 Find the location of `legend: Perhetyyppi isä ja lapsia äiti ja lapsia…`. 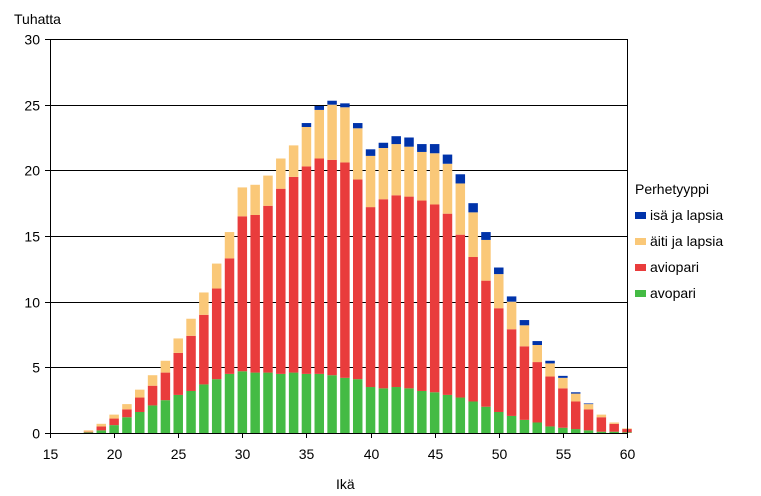

legend: Perhetyyppi isä ja lapsia äiti ja lapsia… is located at coordinates (679, 241).